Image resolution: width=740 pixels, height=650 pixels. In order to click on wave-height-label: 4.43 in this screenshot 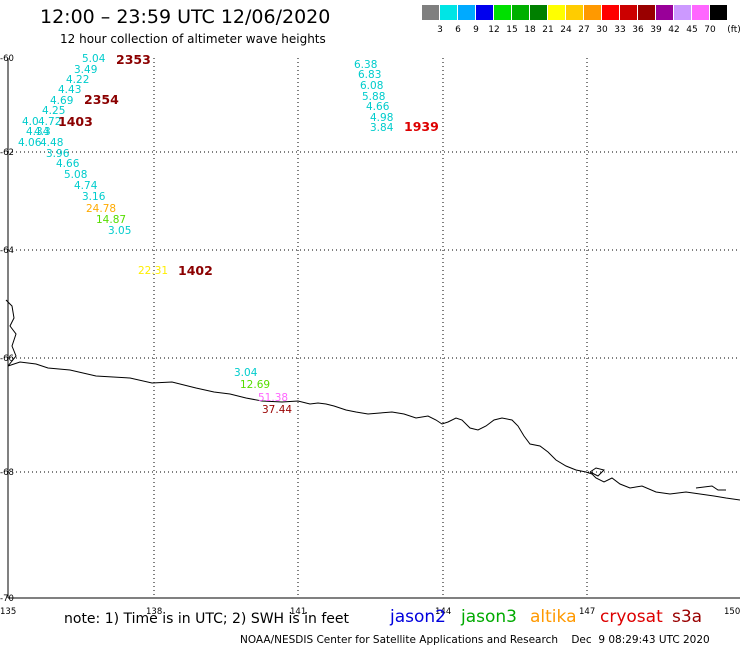, I will do `click(69, 90)`.